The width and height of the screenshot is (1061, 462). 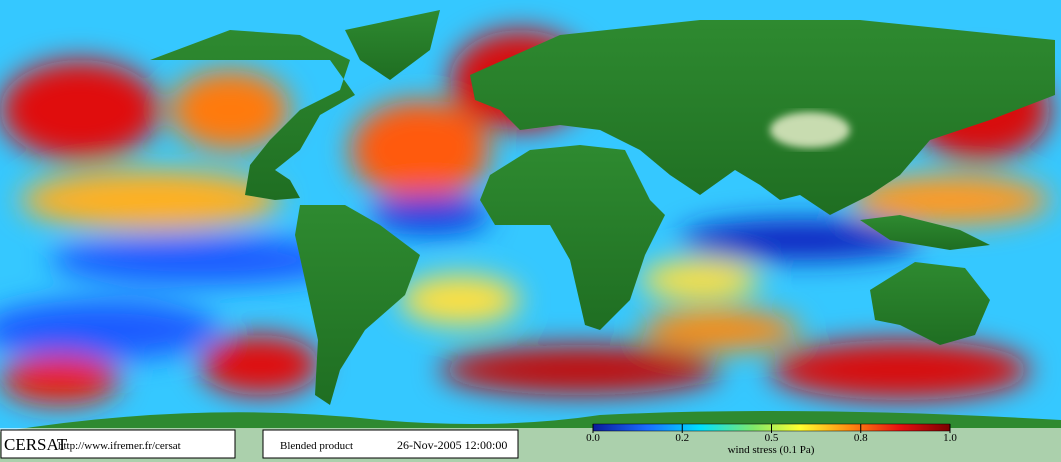 What do you see at coordinates (925, 232) in the screenshot?
I see `indonesia` at bounding box center [925, 232].